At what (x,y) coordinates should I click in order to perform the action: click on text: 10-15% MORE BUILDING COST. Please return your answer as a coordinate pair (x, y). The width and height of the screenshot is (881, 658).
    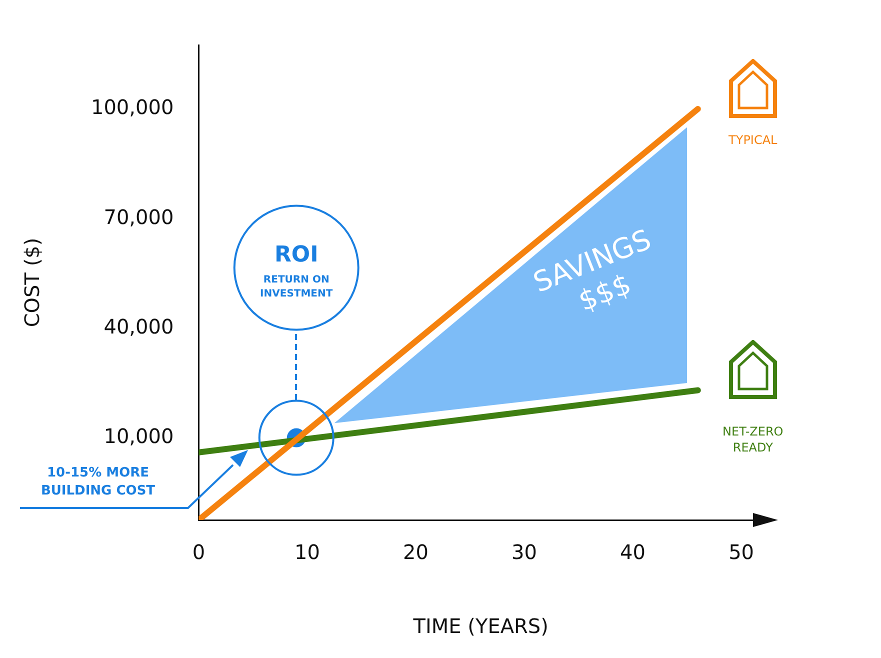
    Looking at the image, I should click on (98, 481).